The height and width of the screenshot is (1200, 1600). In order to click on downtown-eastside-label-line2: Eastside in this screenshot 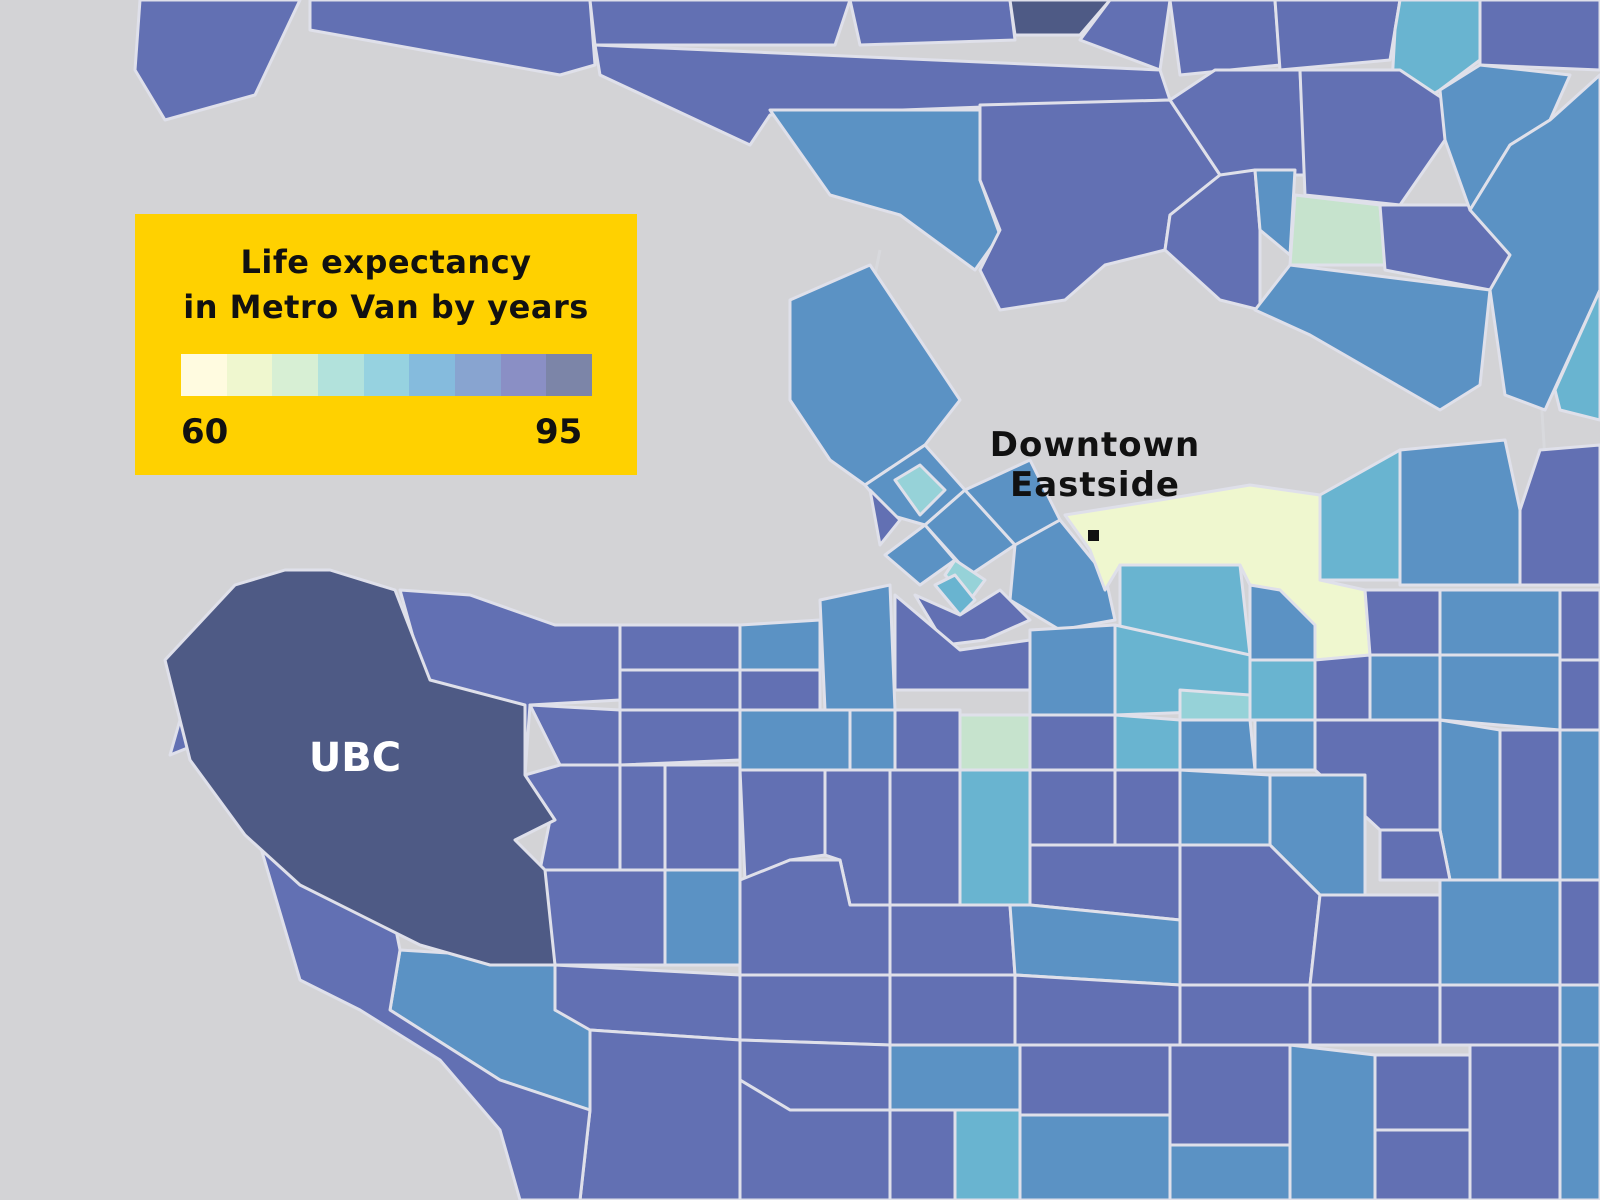, I will do `click(1095, 485)`.